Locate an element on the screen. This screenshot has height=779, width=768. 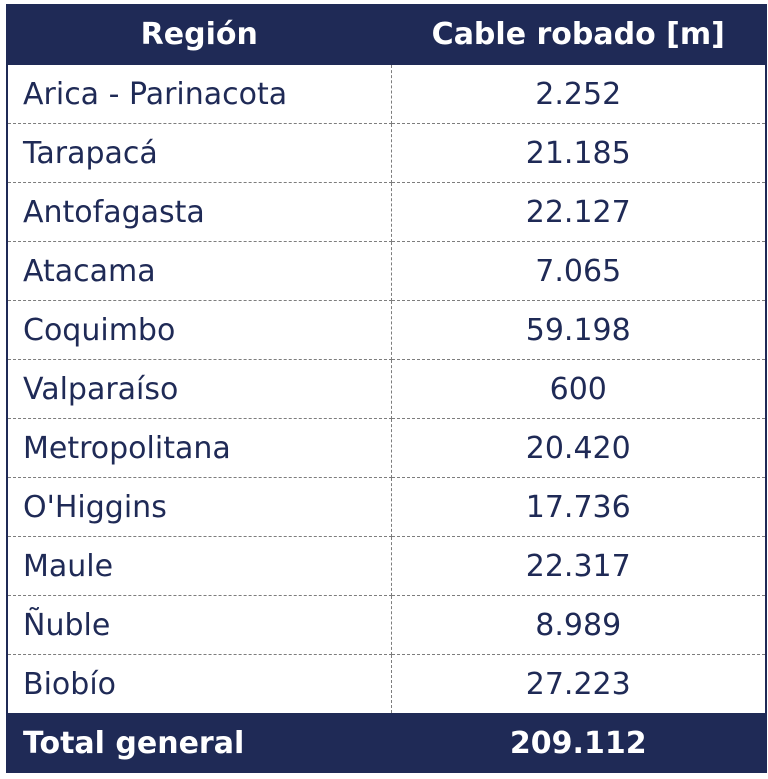
total-row: Total general 209.112 is located at coordinates (386, 743).